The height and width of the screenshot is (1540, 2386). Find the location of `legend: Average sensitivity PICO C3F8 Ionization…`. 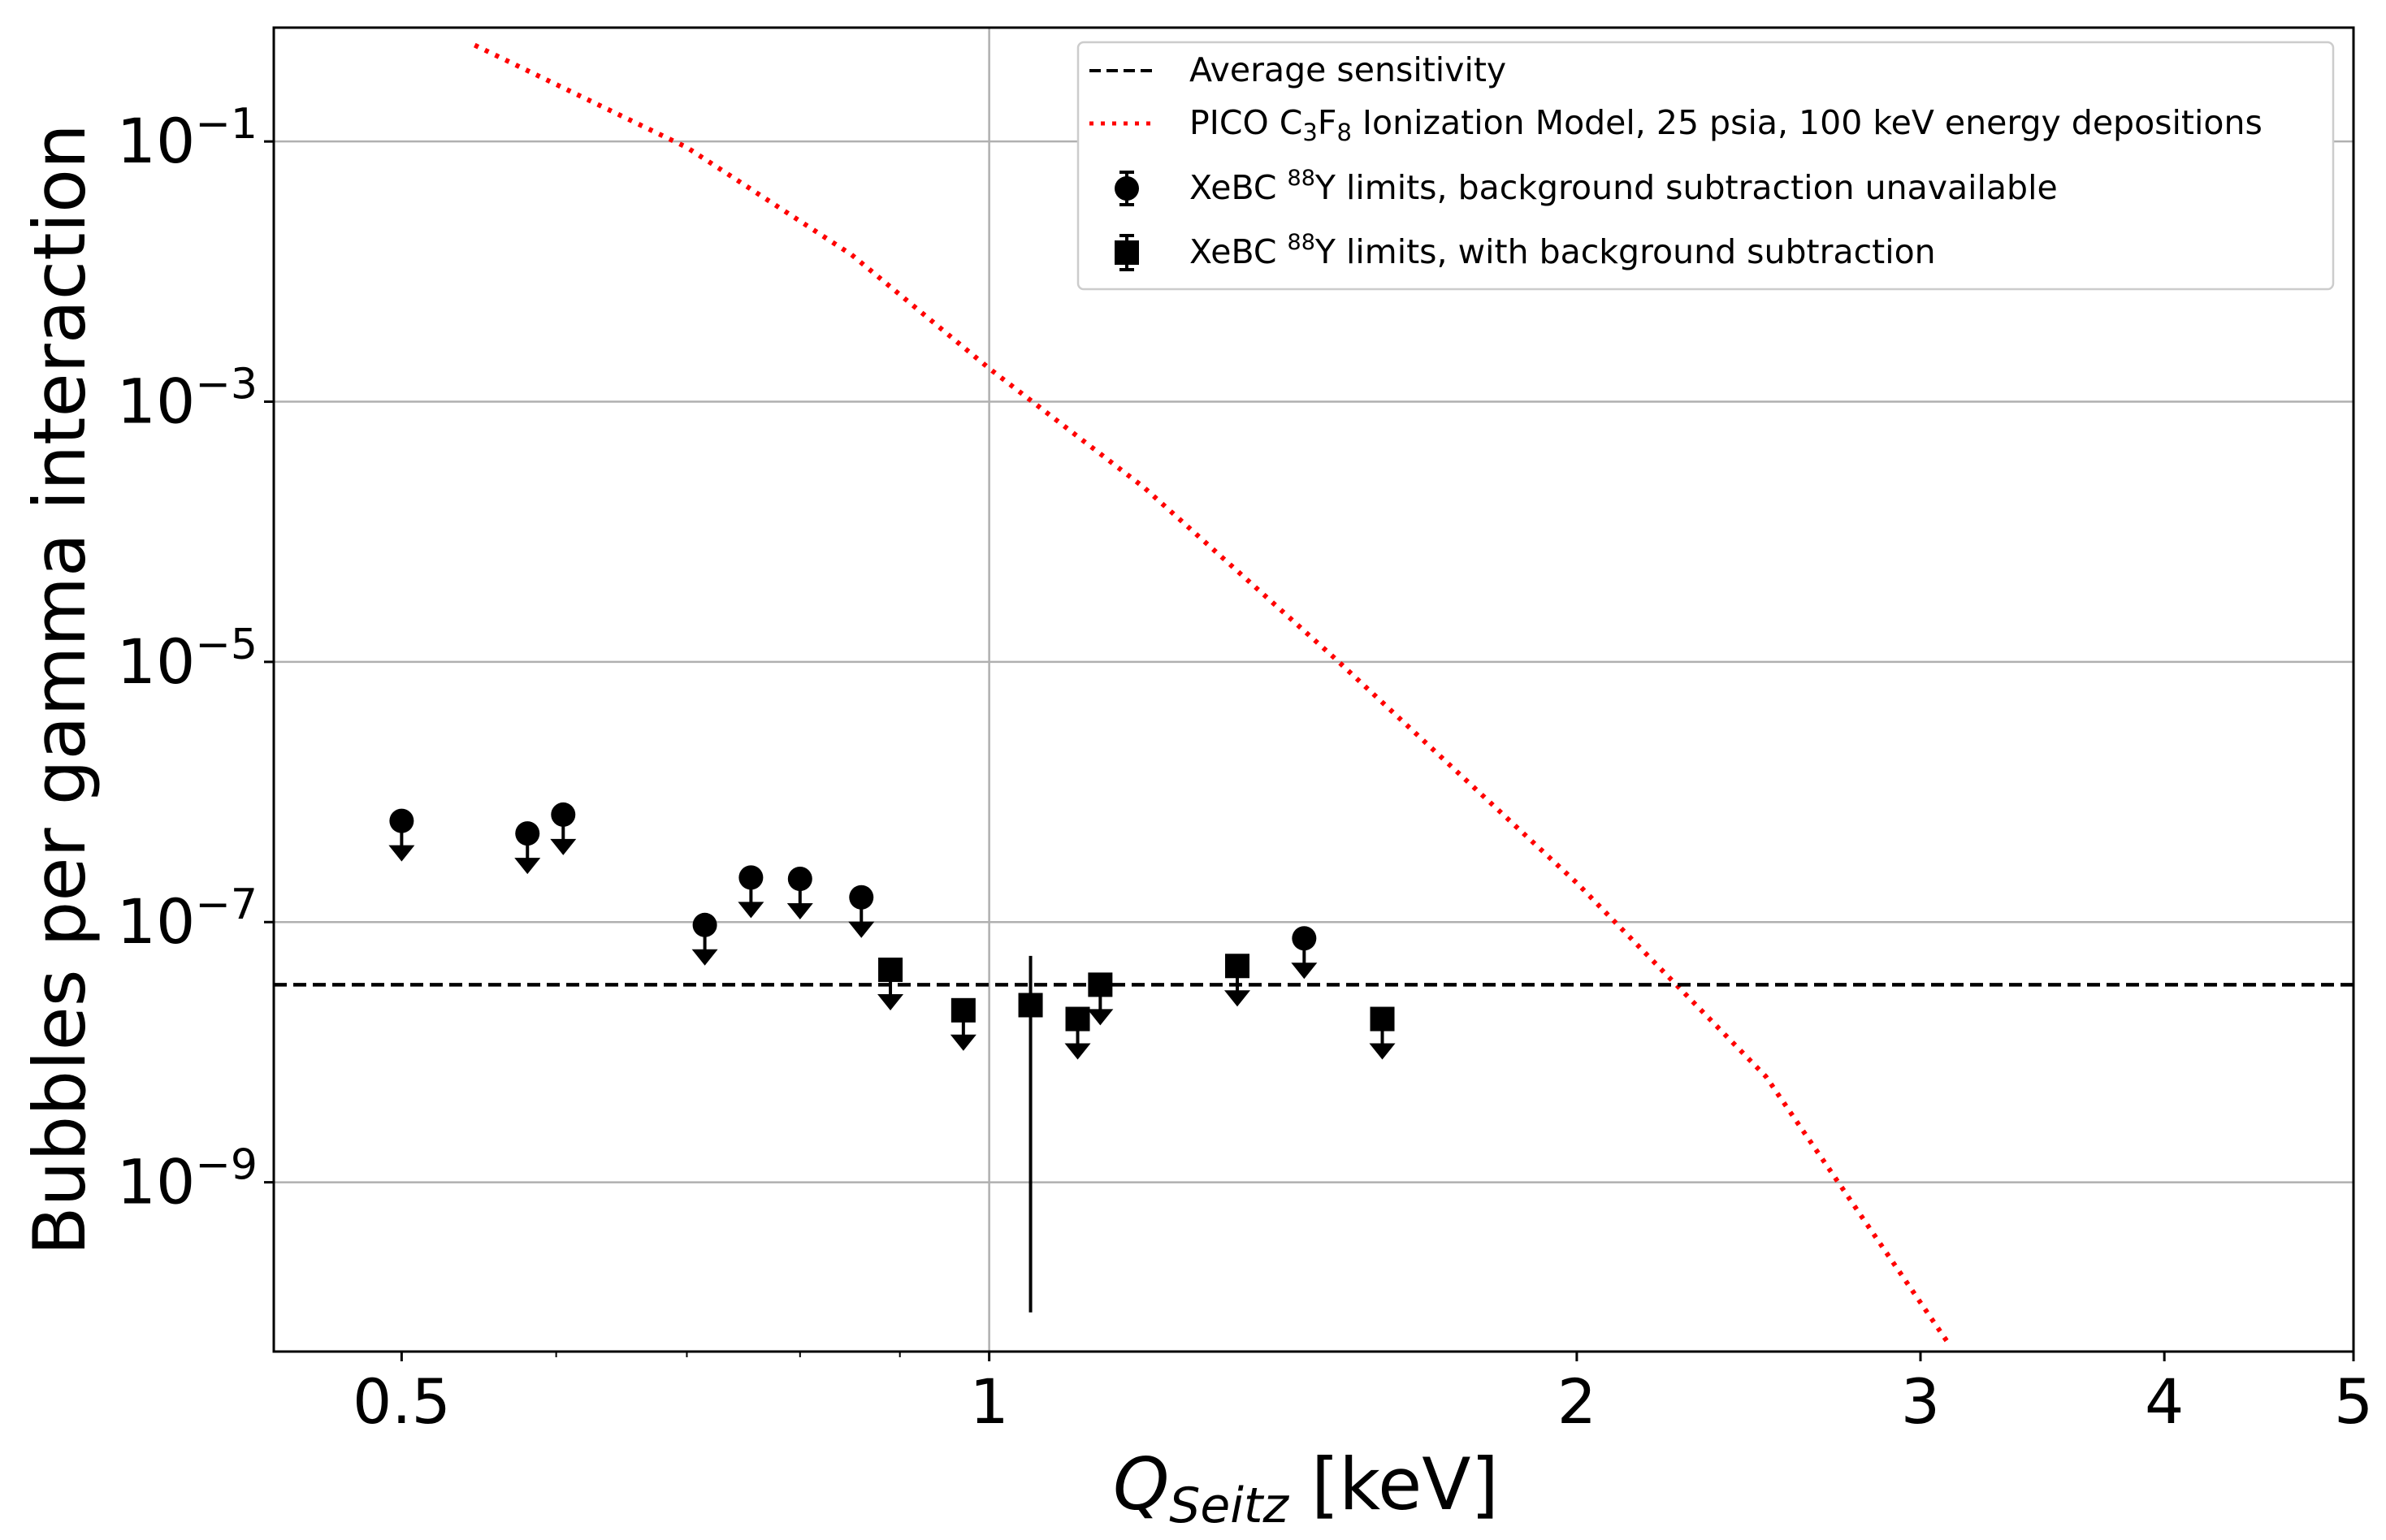

legend: Average sensitivity PICO C3F8 Ionization… is located at coordinates (1705, 166).